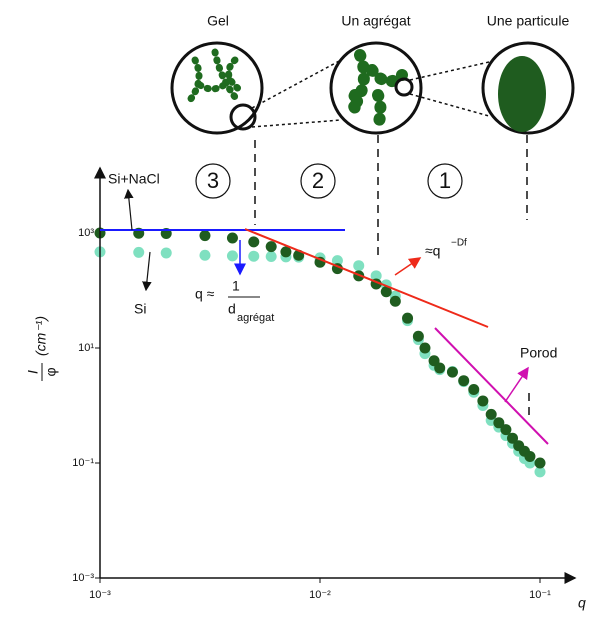 This screenshot has width=592, height=622. Describe the element at coordinates (134, 179) in the screenshot. I see `annotation: Si+NaCl` at that location.